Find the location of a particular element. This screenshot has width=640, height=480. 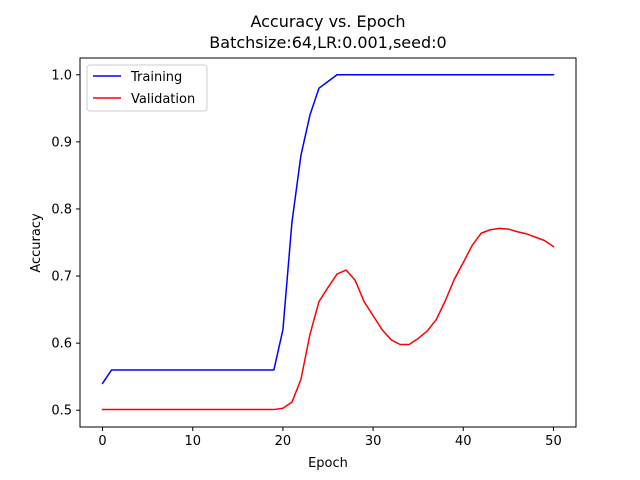

y-tick-label: 0.6 is located at coordinates (61, 344).